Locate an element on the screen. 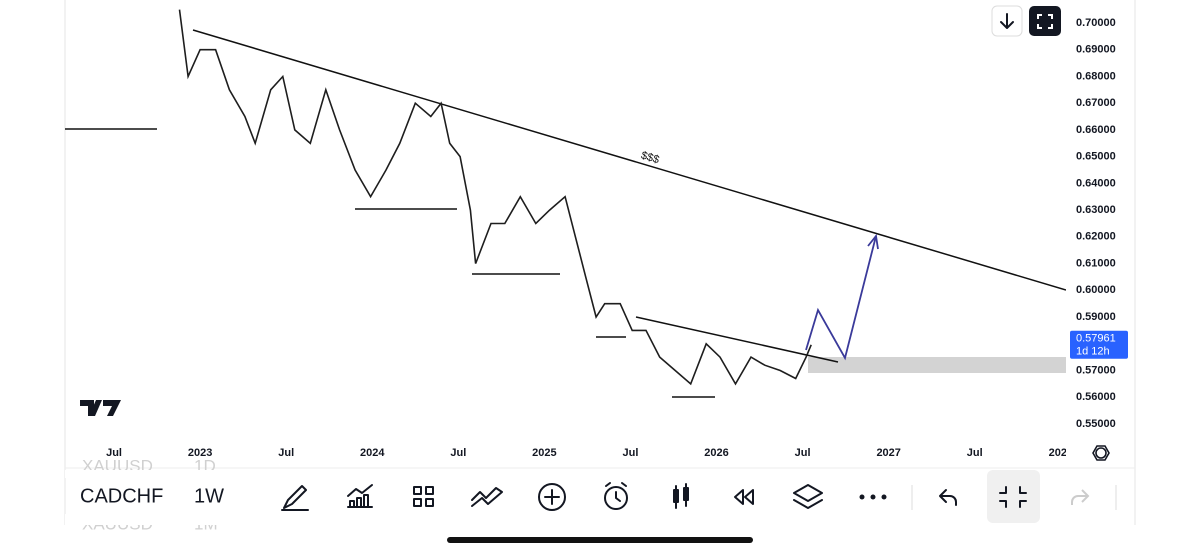 Image resolution: width=1200 pixels, height=554 pixels. y-tick-label: 0.60000 is located at coordinates (1096, 290).